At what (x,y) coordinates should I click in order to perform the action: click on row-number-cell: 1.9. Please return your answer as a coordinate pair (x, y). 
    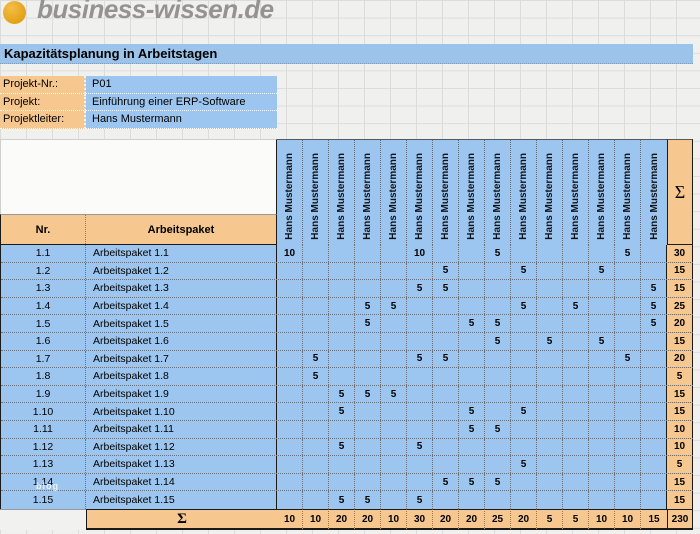
    Looking at the image, I should click on (43, 394).